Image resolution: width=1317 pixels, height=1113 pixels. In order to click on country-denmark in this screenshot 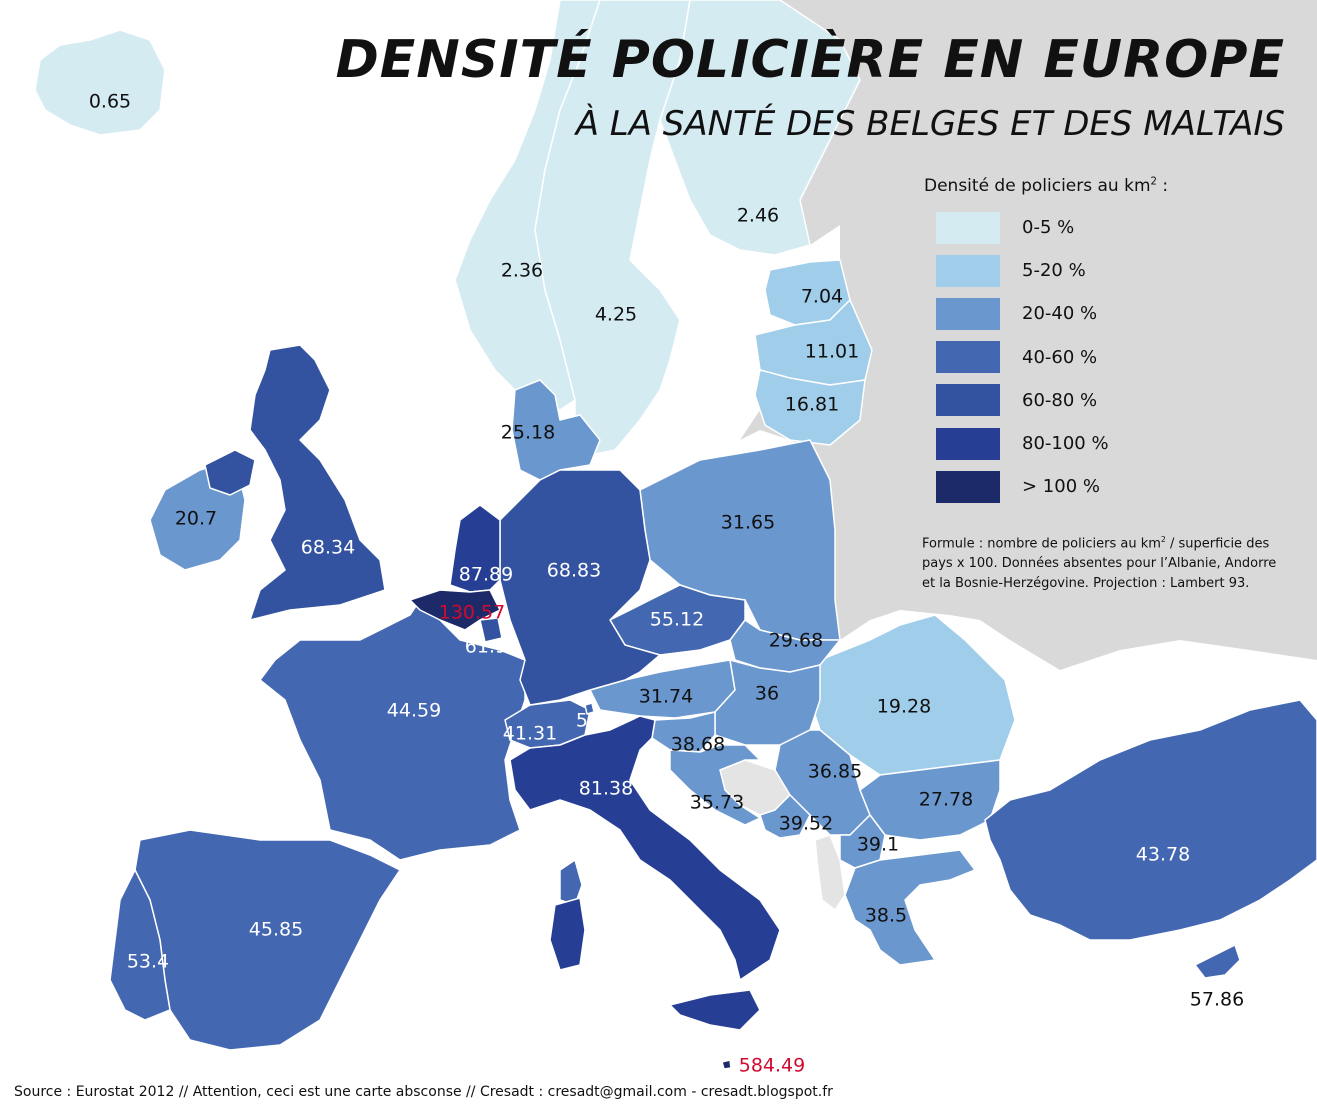, I will do `click(556, 430)`.